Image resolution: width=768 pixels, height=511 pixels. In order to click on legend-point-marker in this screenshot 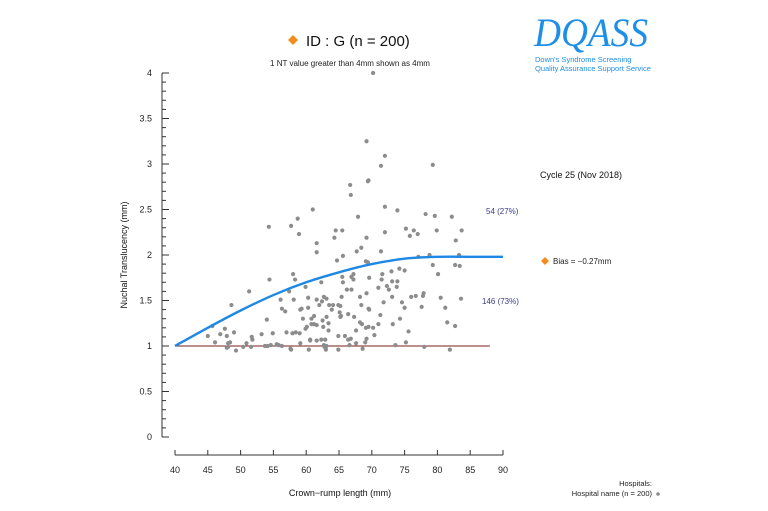, I will do `click(658, 494)`.